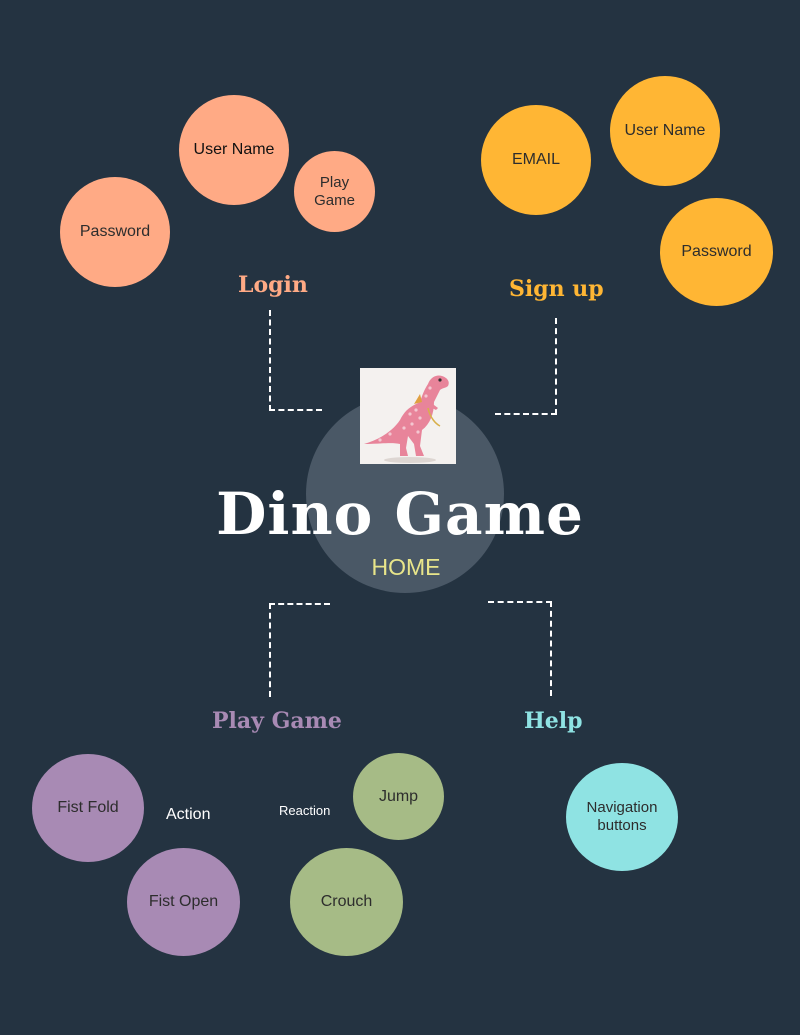 This screenshot has height=1035, width=800. I want to click on signup-email-node: EMAIL, so click(536, 160).